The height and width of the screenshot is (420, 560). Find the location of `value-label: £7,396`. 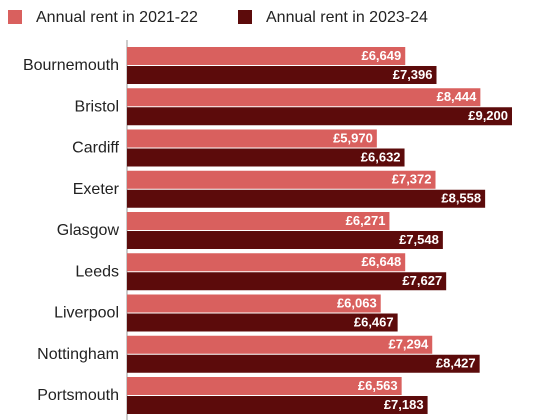

value-label: £7,396 is located at coordinates (413, 74).